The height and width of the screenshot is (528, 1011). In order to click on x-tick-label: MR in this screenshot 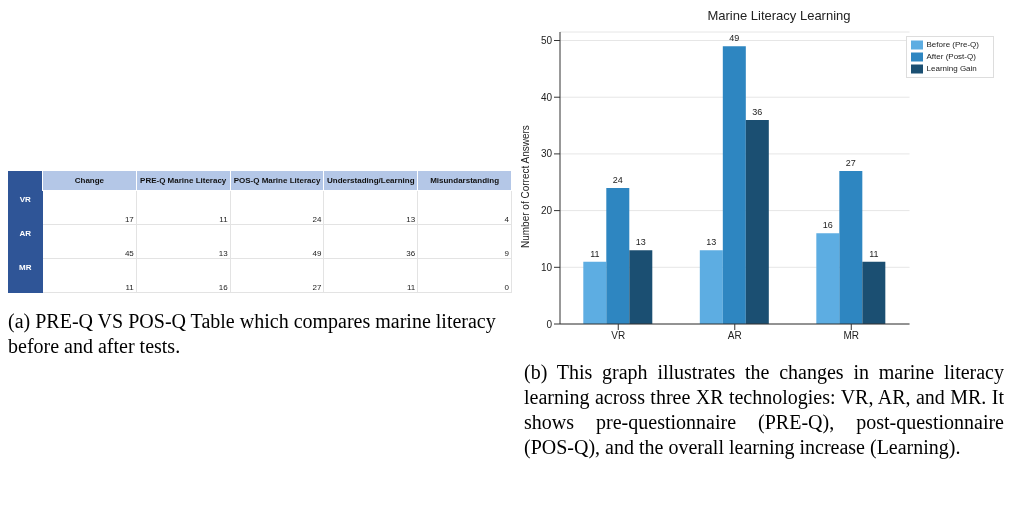, I will do `click(851, 336)`.